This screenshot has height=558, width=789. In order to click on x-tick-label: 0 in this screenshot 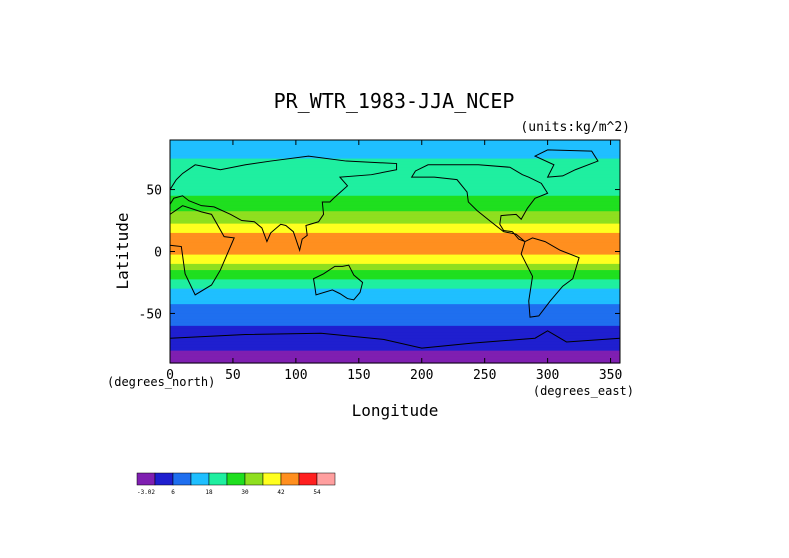, I will do `click(170, 375)`.